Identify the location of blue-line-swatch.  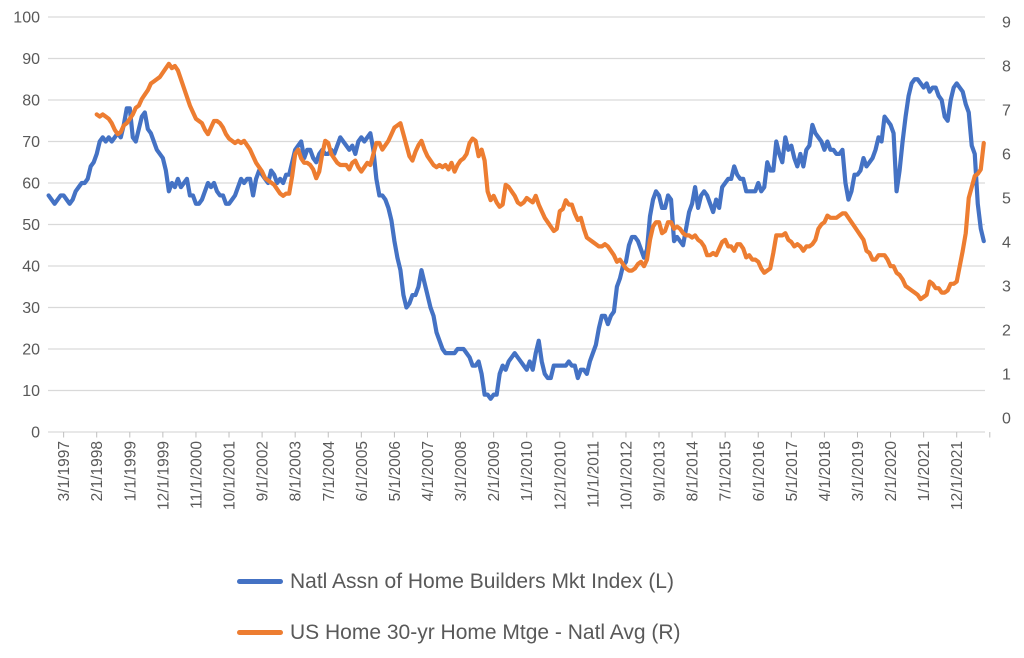
(260, 581).